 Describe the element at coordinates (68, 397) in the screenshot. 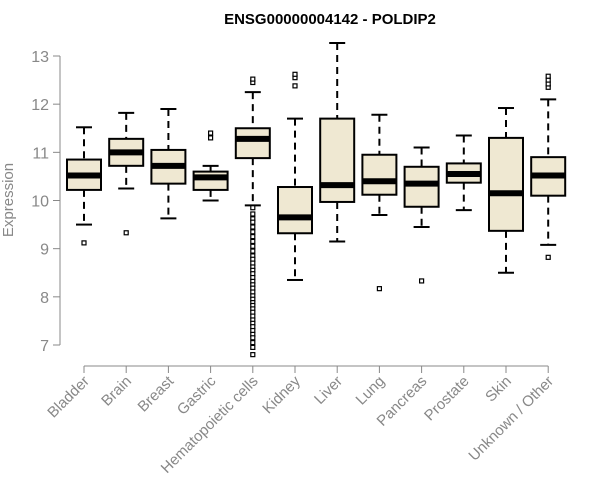

I see `x-tick-label: Bladder` at that location.